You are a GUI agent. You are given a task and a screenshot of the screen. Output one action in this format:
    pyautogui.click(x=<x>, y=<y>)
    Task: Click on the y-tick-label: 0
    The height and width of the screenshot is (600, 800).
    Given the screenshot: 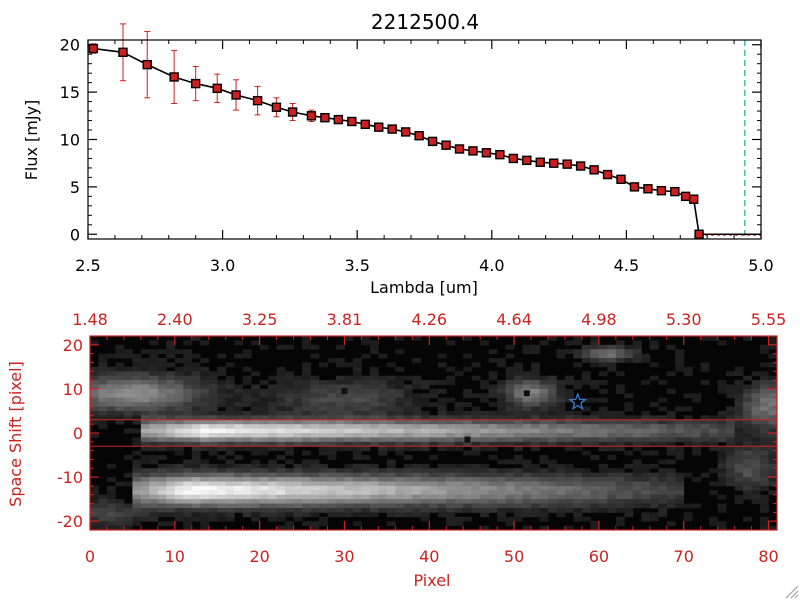 What is the action you would take?
    pyautogui.click(x=75, y=234)
    